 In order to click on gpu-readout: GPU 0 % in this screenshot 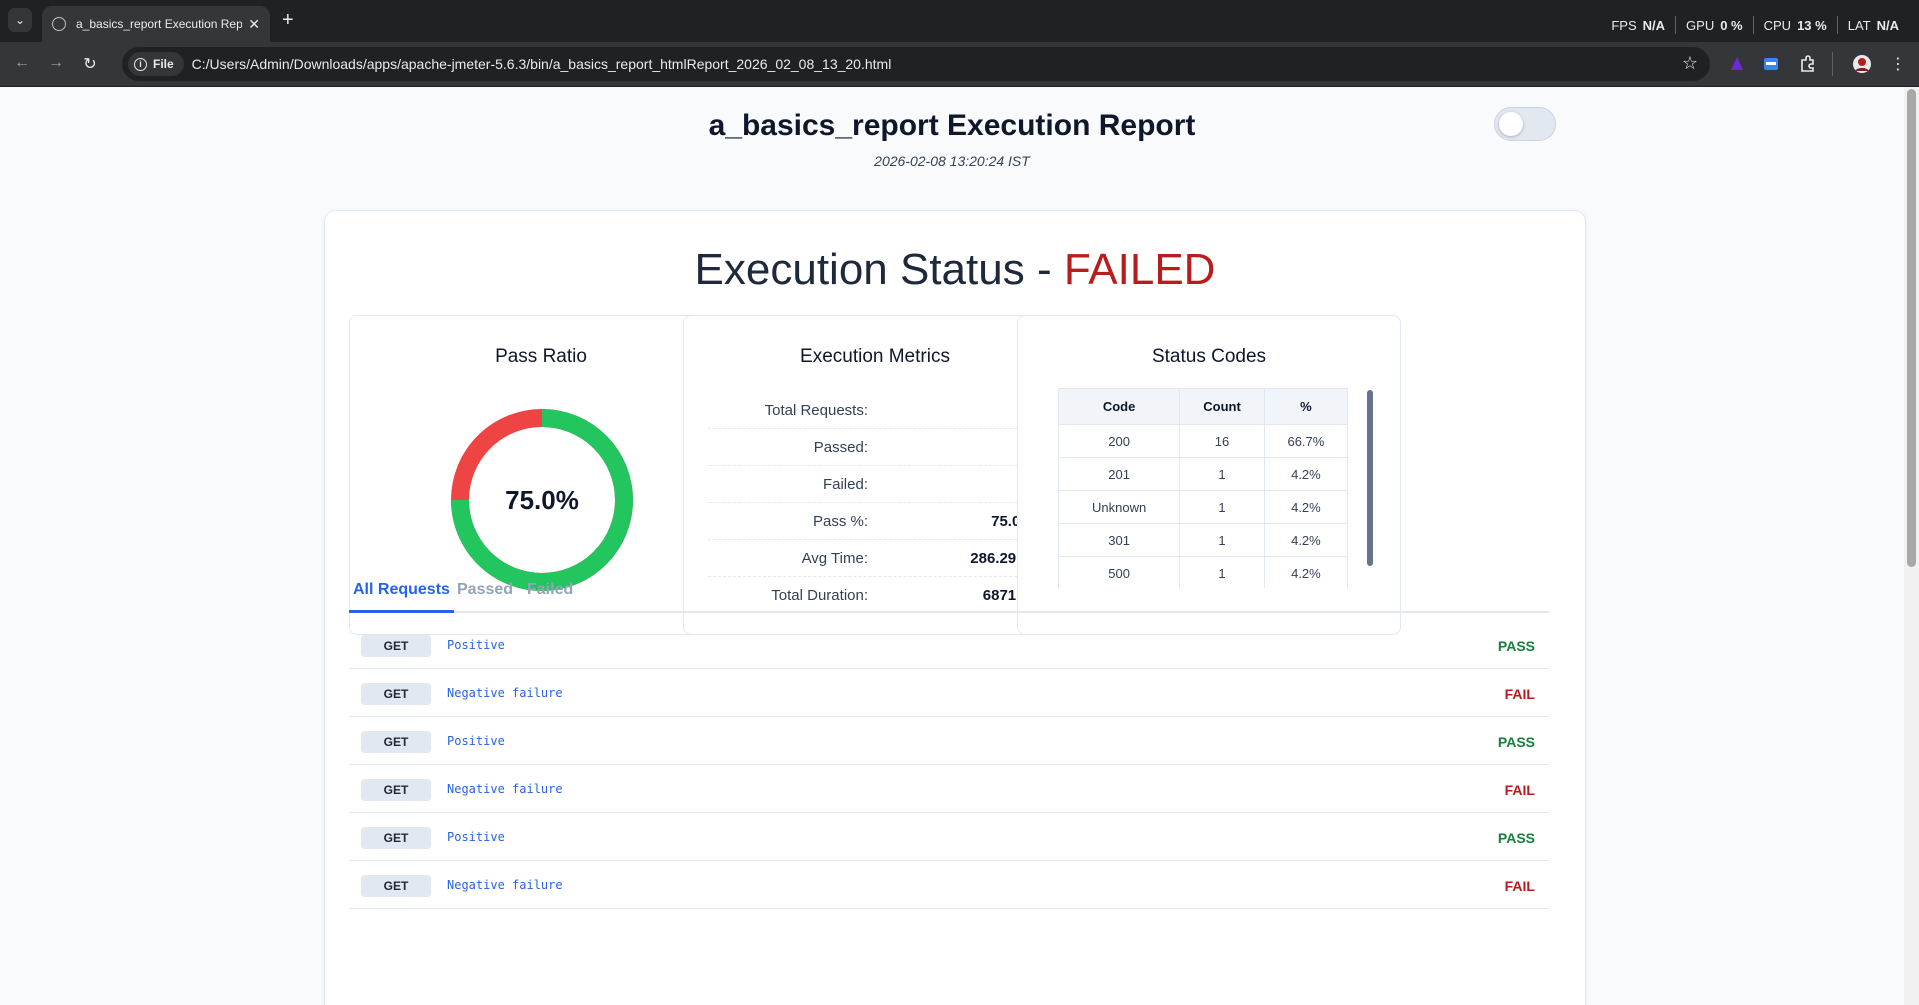, I will do `click(1714, 25)`.